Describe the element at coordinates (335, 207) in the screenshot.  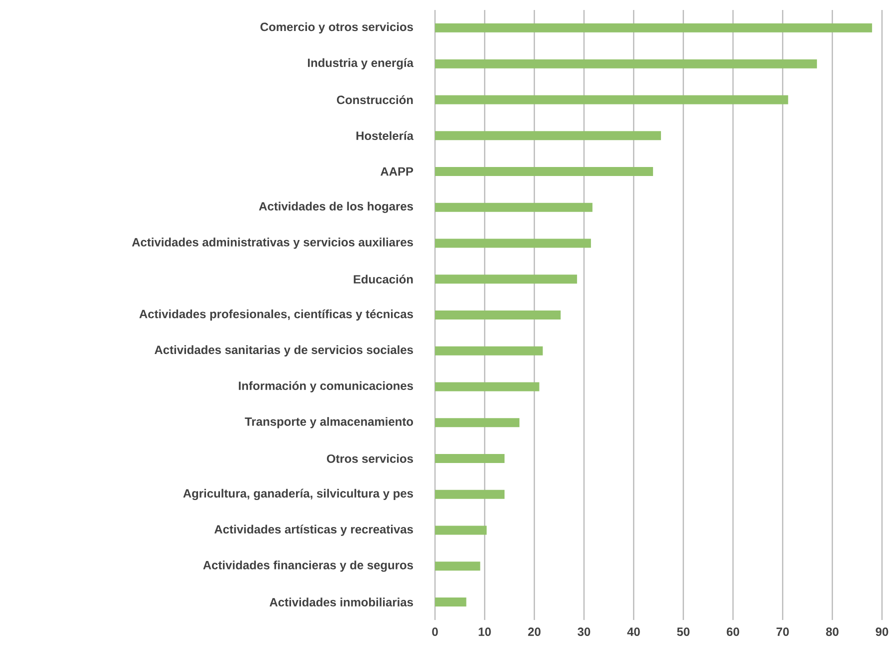
I see `y-tick-label: Actividades de los hogares` at that location.